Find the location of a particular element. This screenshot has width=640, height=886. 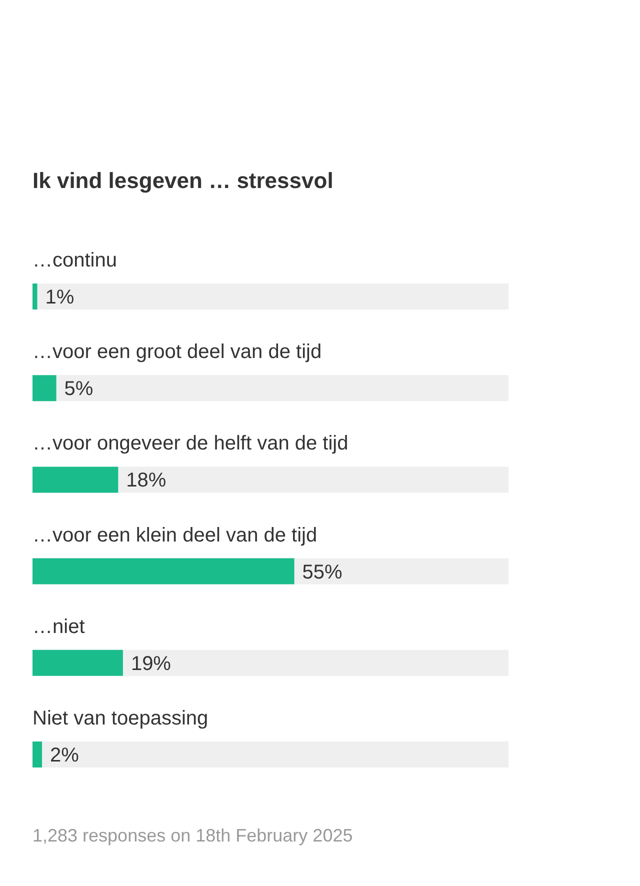

y-tick-label: …continu is located at coordinates (74, 261).